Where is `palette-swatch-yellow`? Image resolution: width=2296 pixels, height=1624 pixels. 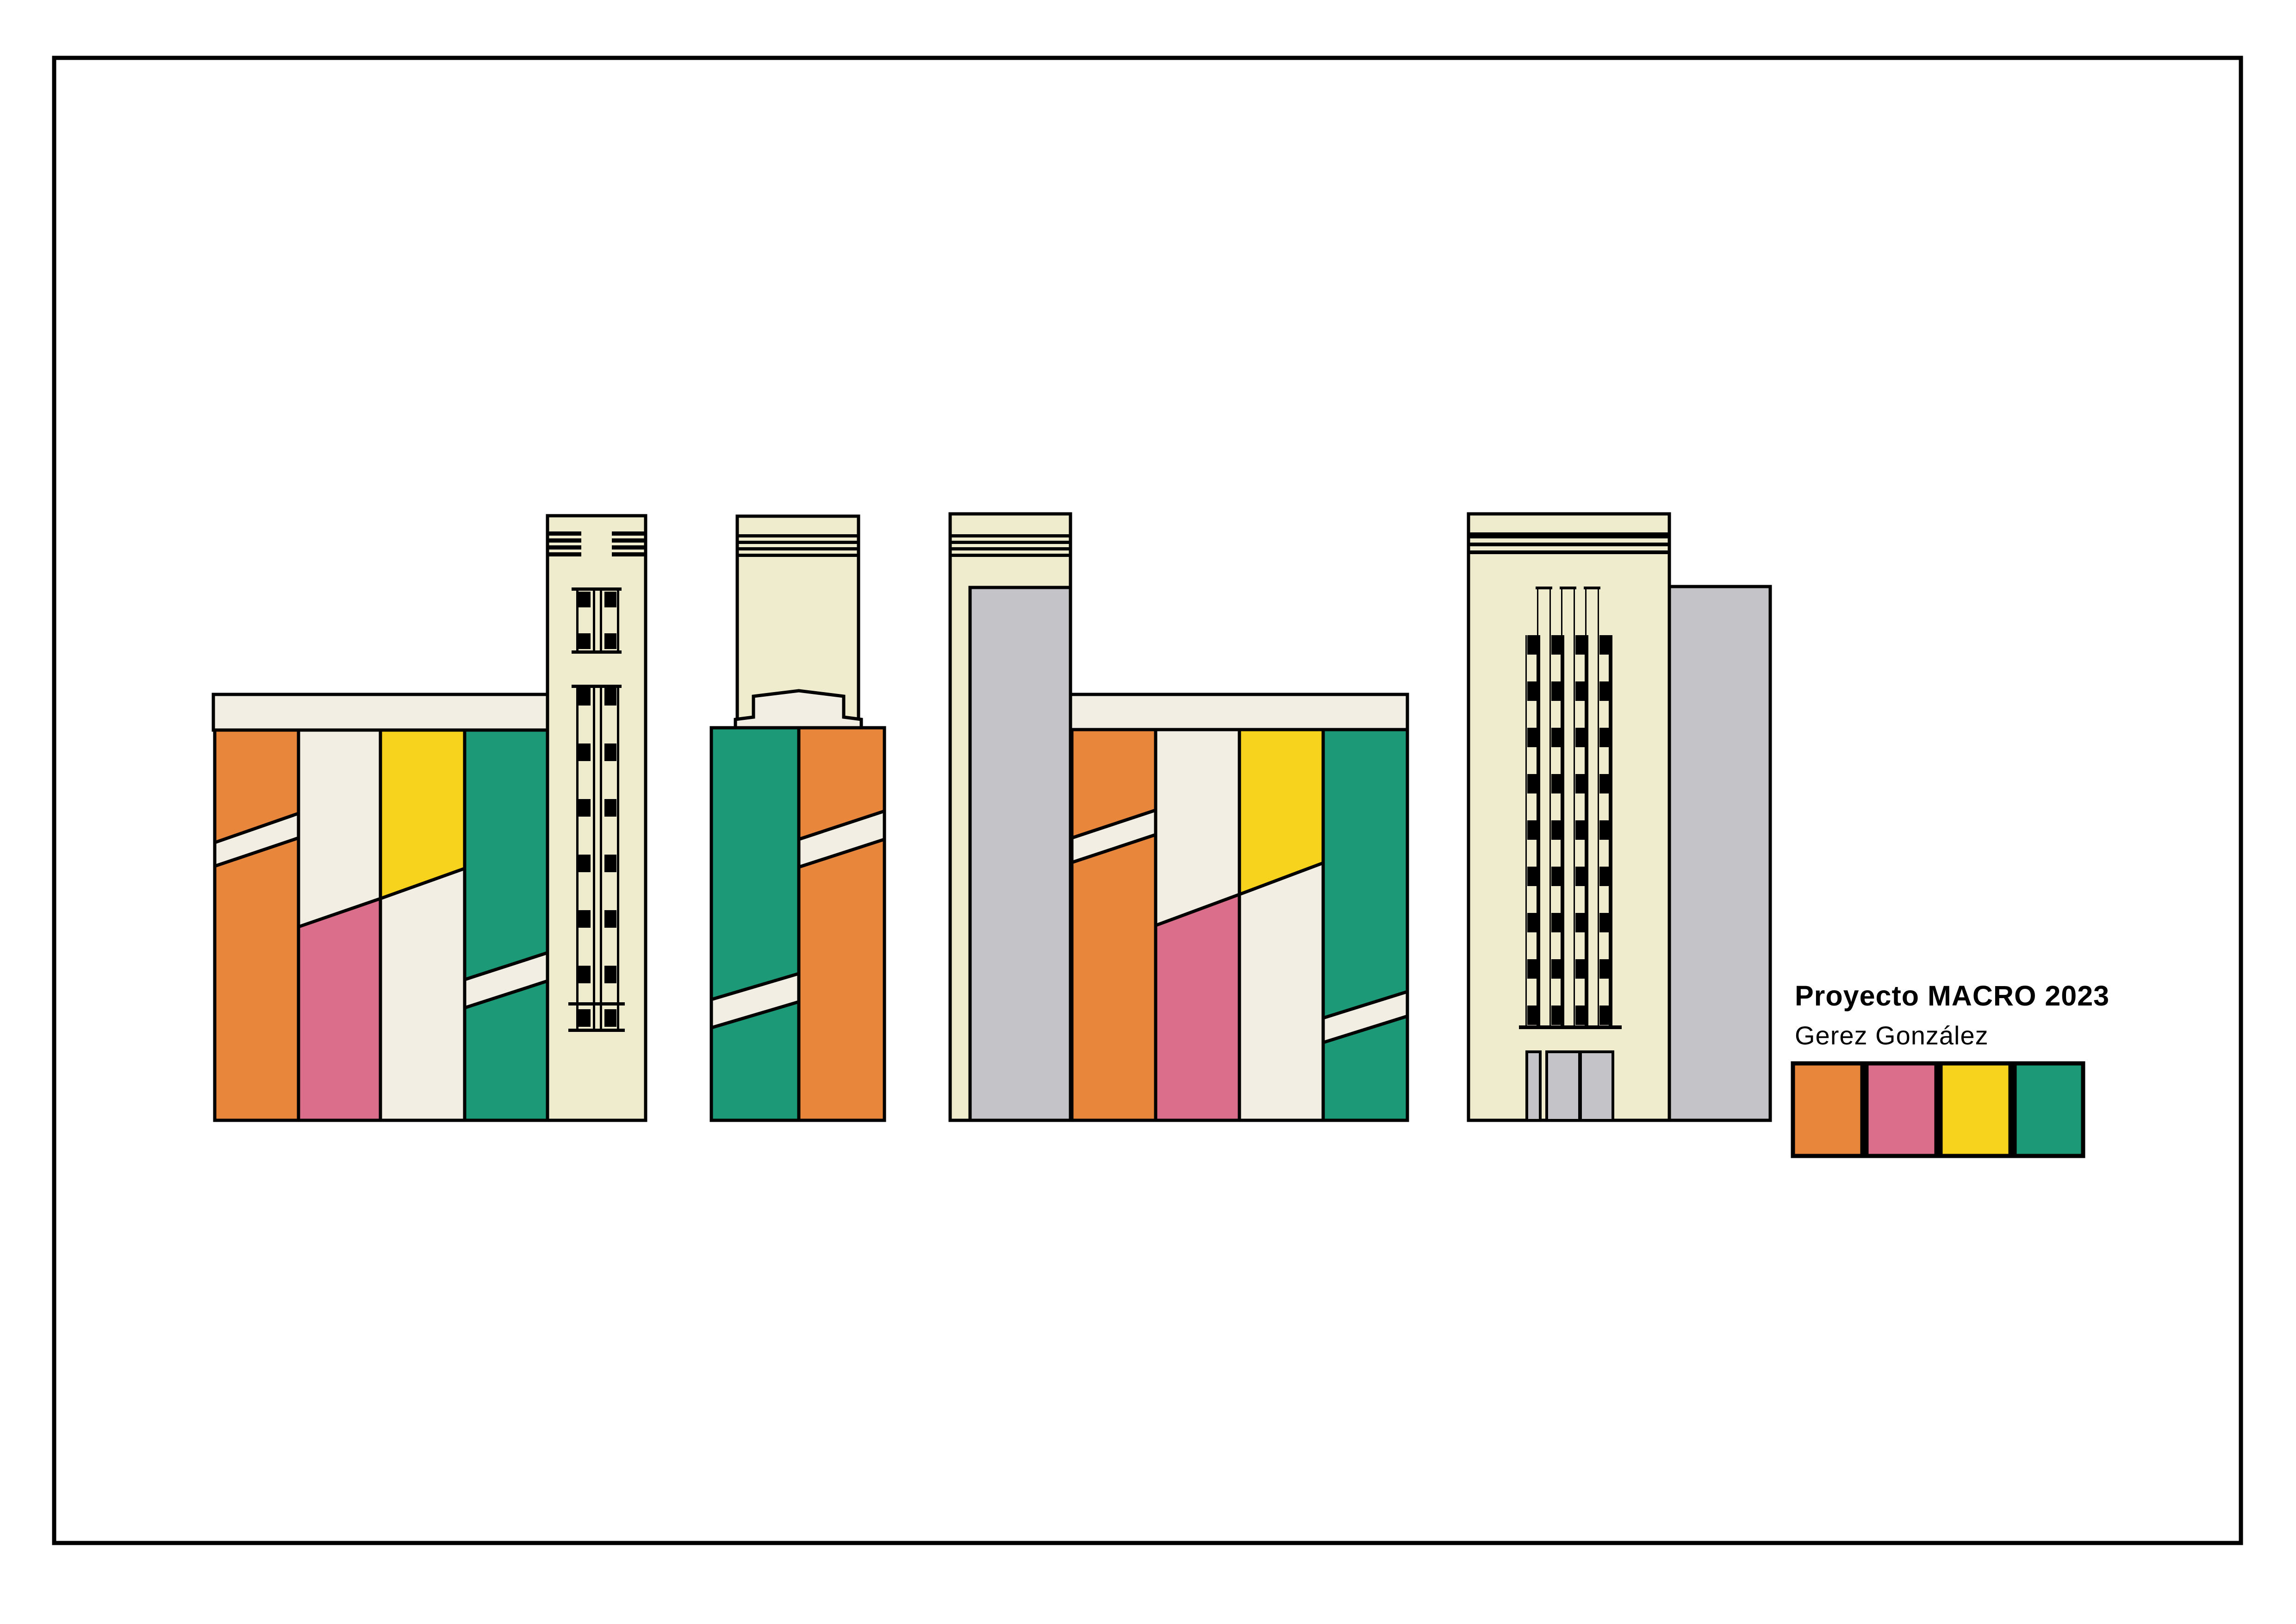
palette-swatch-yellow is located at coordinates (1976, 1109).